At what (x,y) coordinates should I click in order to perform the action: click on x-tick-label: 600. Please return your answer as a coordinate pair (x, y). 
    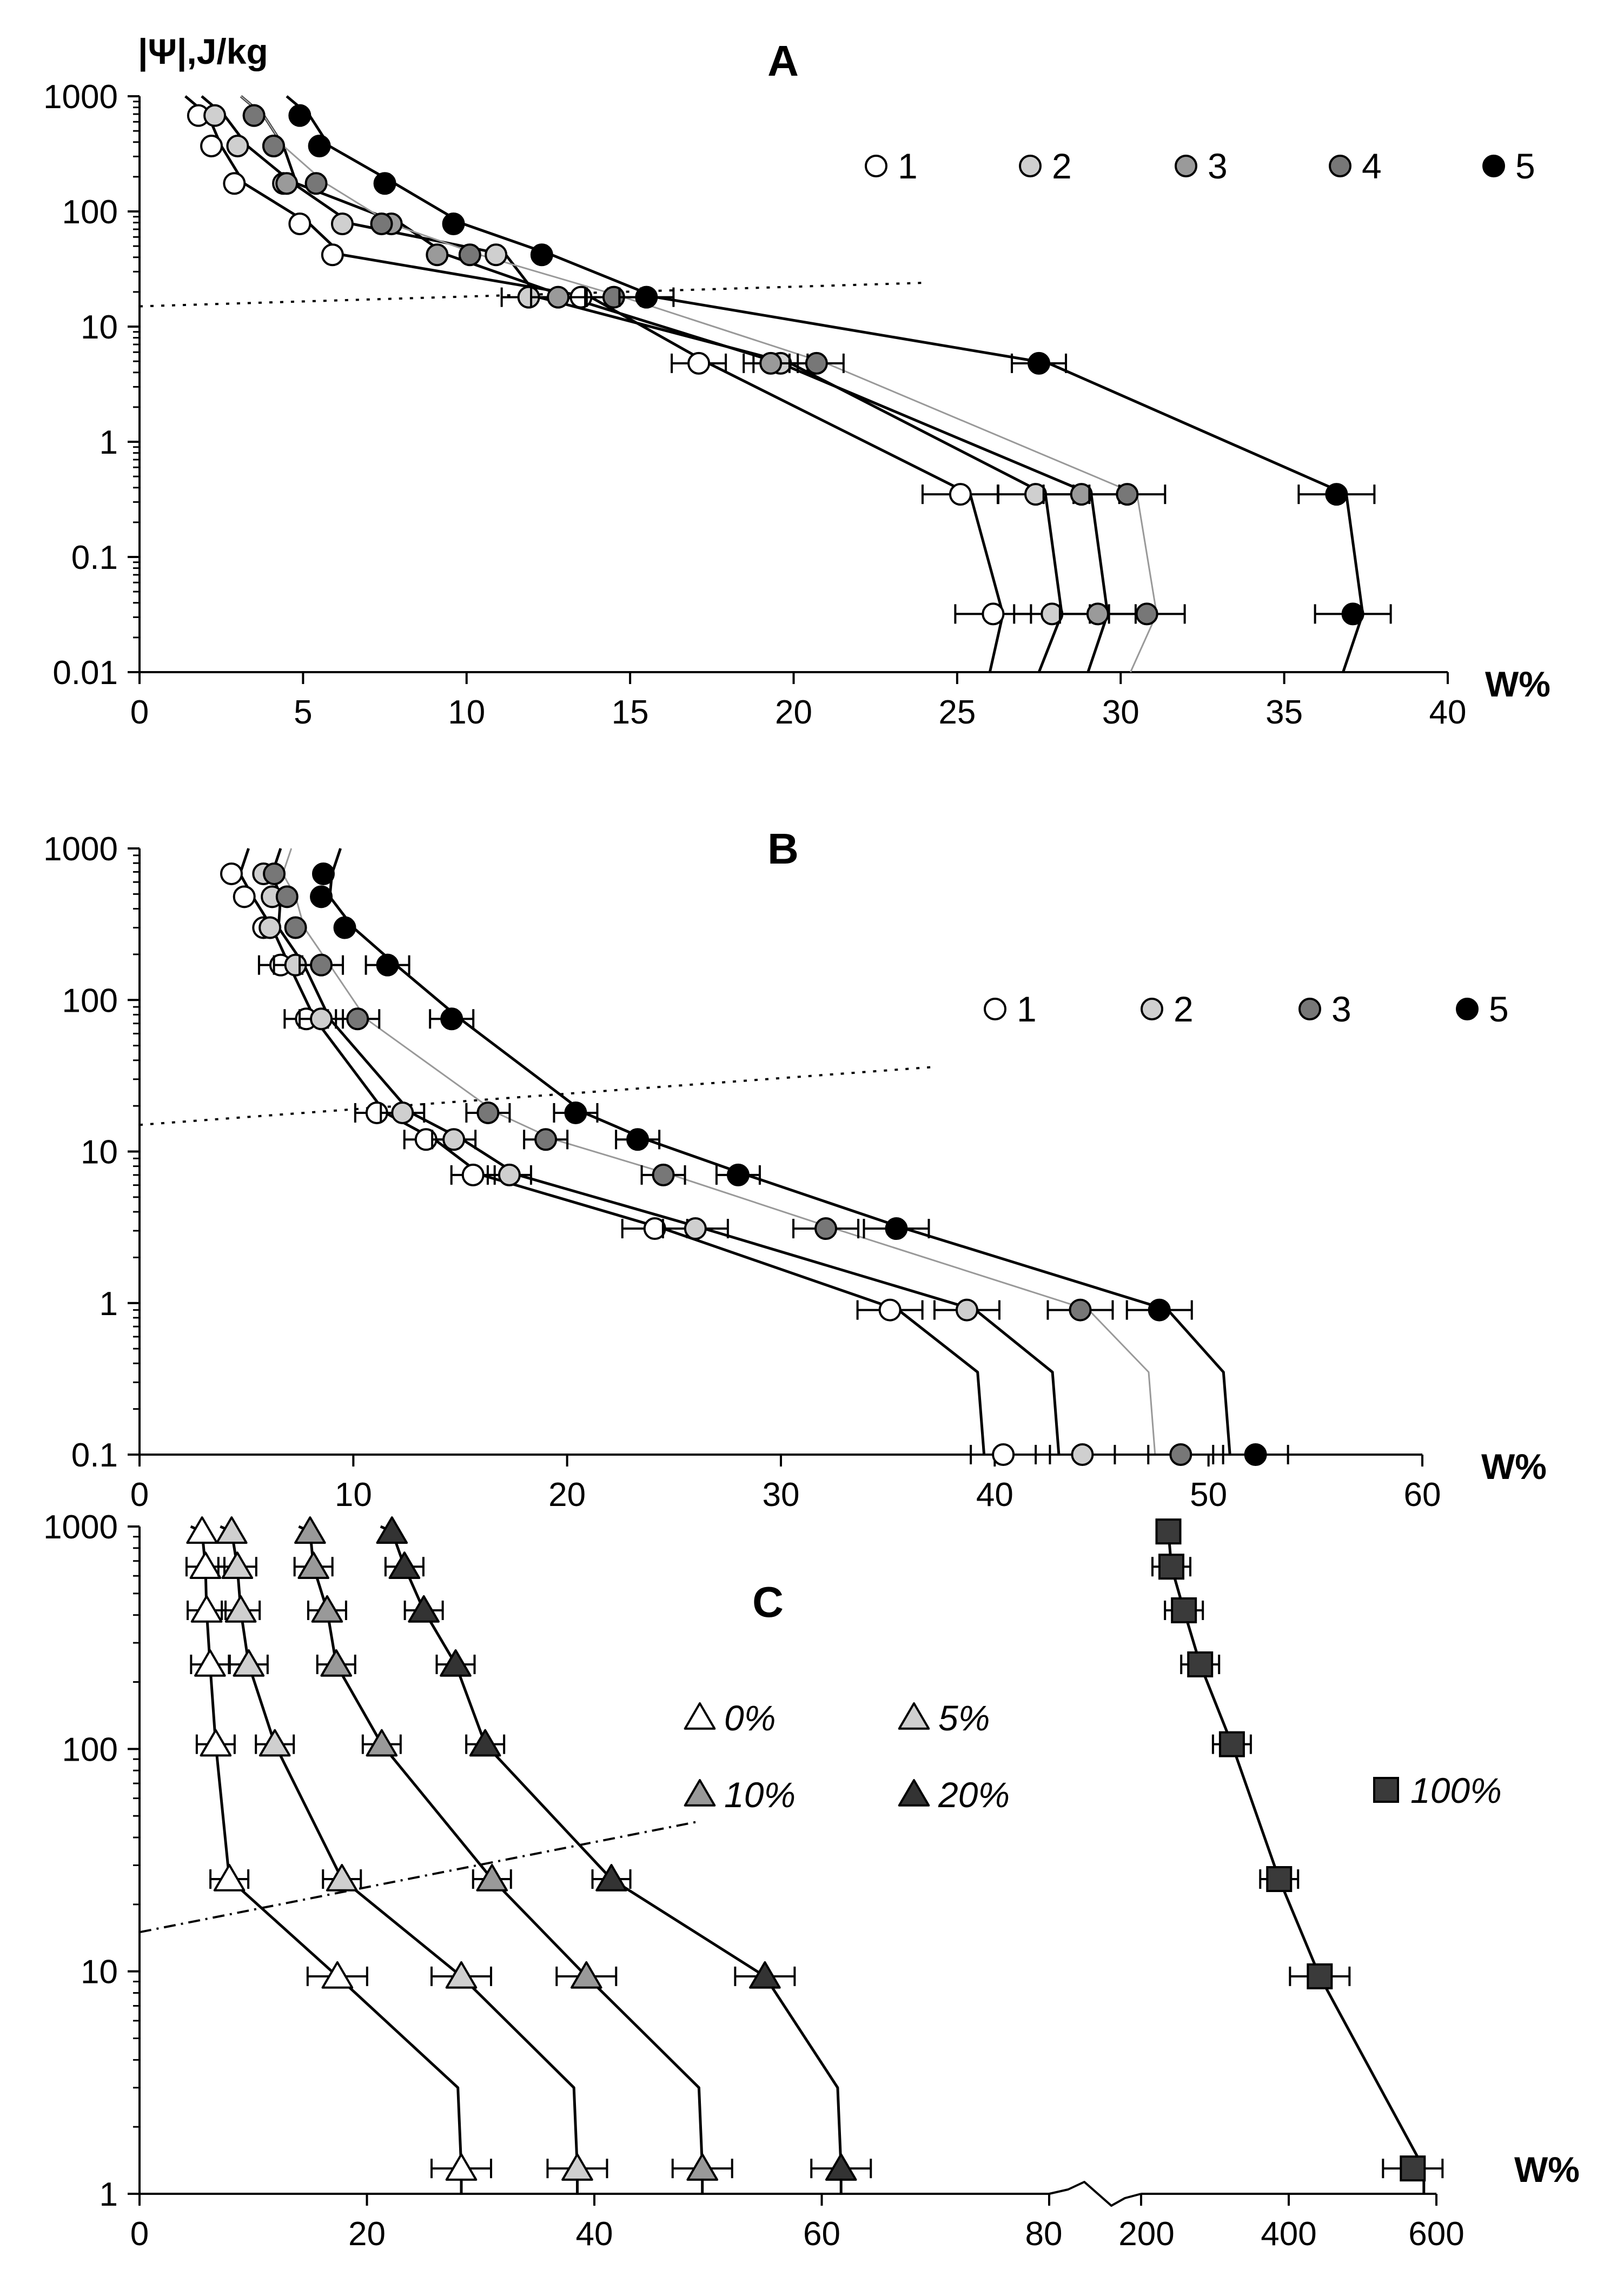
    Looking at the image, I should click on (1436, 2234).